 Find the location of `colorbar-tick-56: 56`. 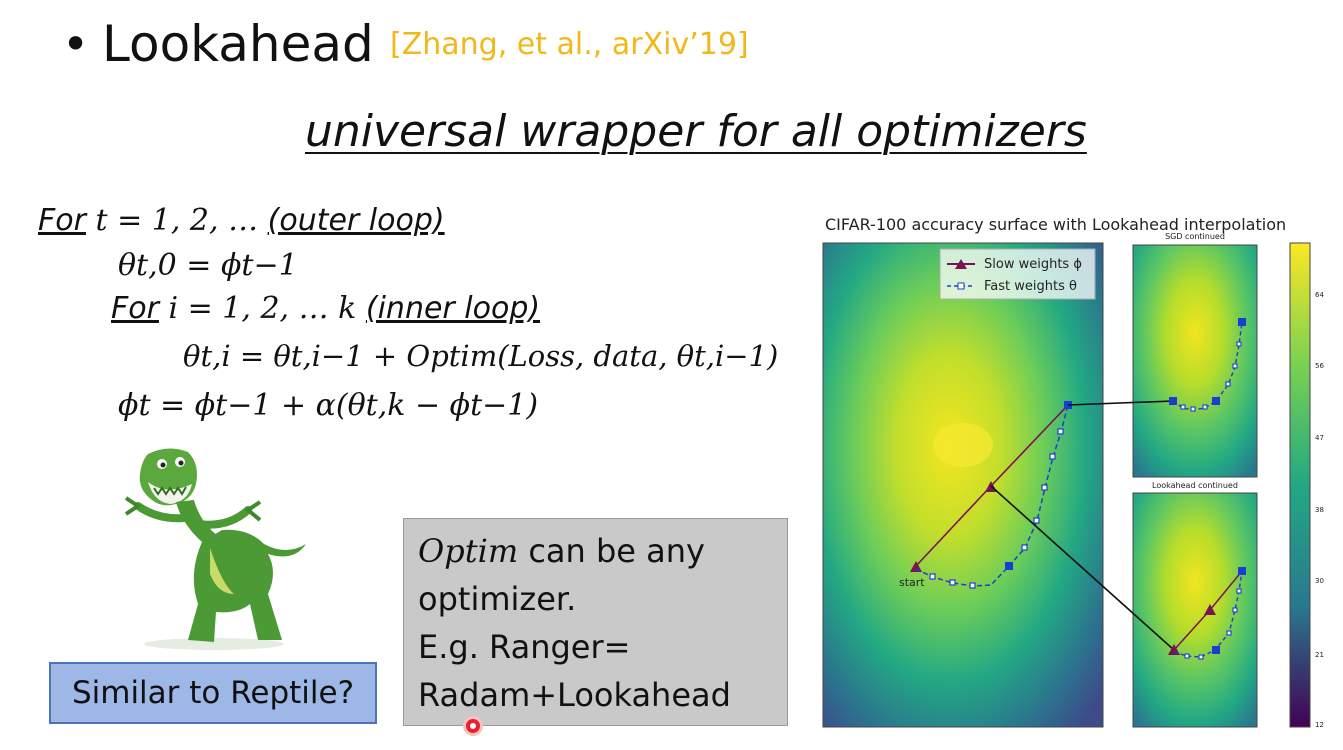

colorbar-tick-56: 56 is located at coordinates (1319, 366).